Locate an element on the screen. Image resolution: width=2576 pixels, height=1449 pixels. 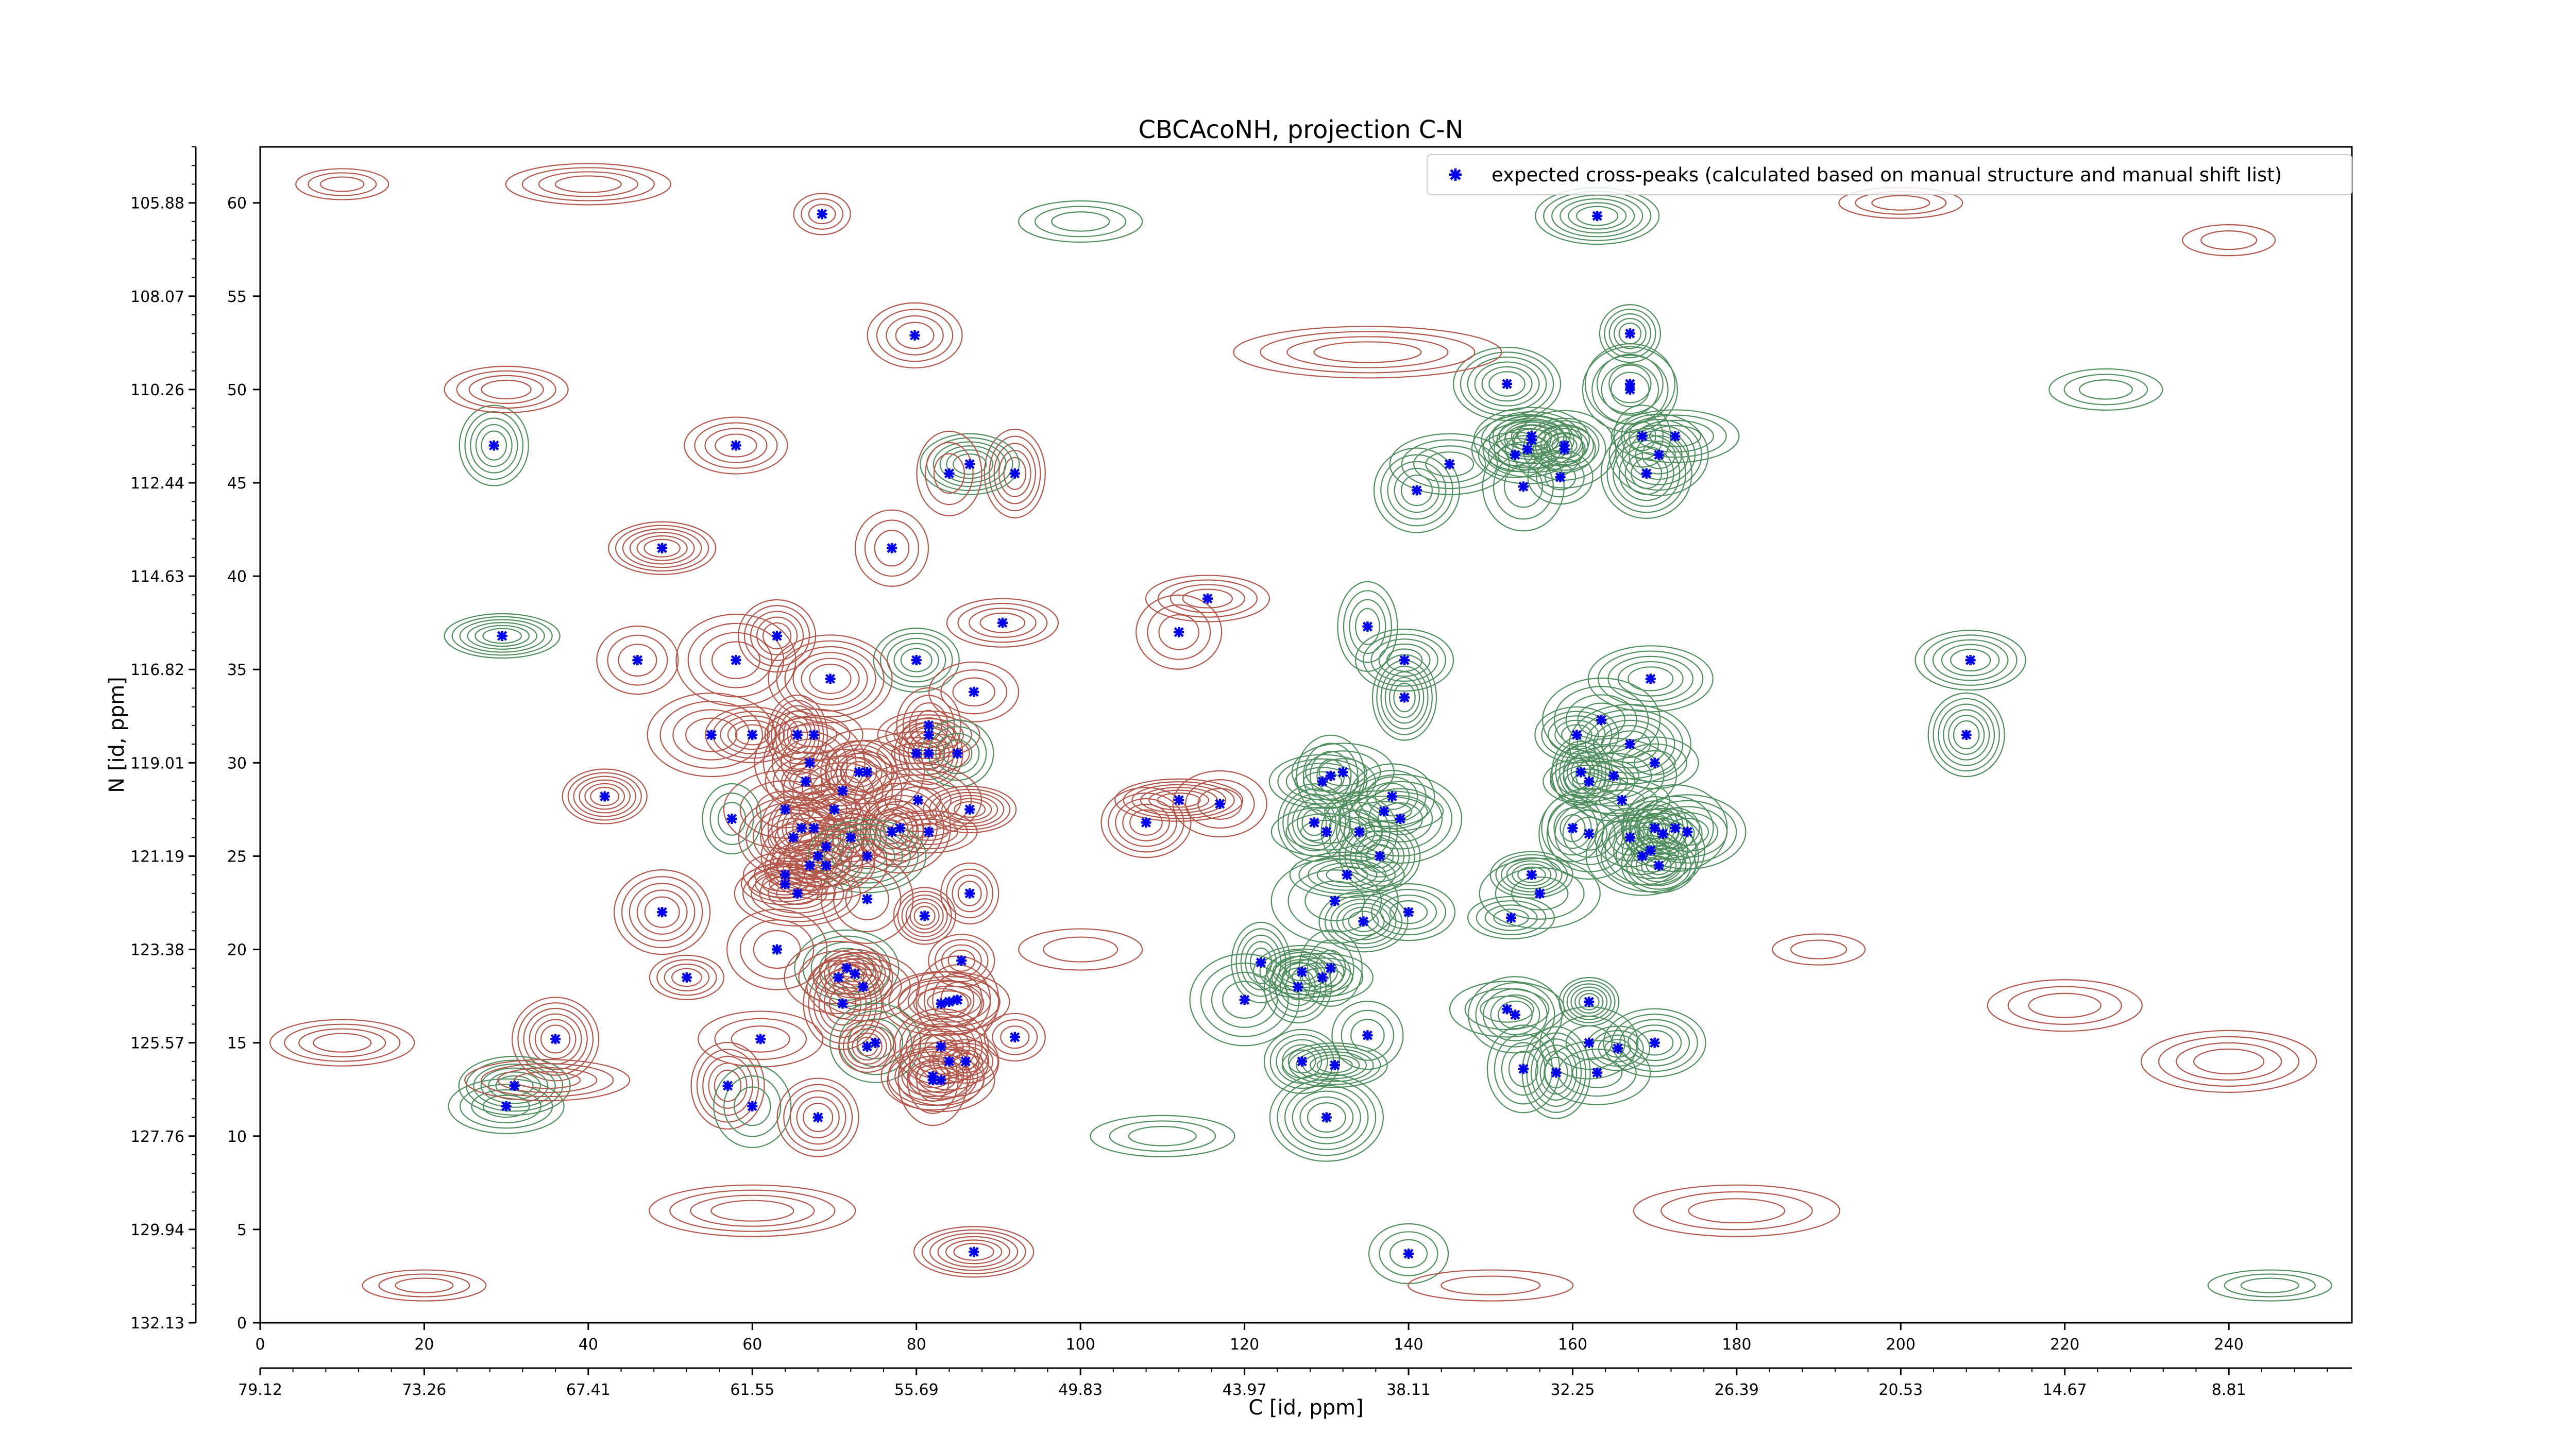
x-tick-label: 80 is located at coordinates (916, 1345).